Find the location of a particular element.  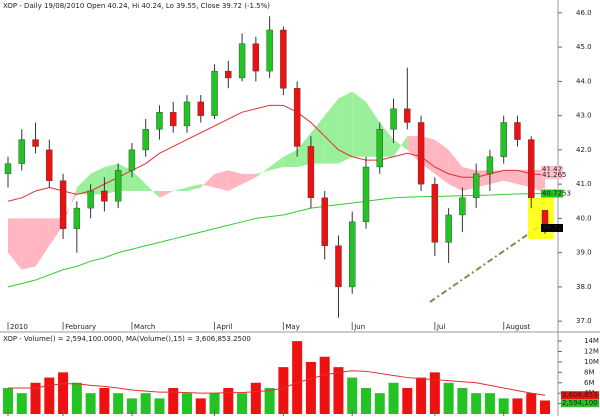

price-label: 41.42 is located at coordinates (552, 170).